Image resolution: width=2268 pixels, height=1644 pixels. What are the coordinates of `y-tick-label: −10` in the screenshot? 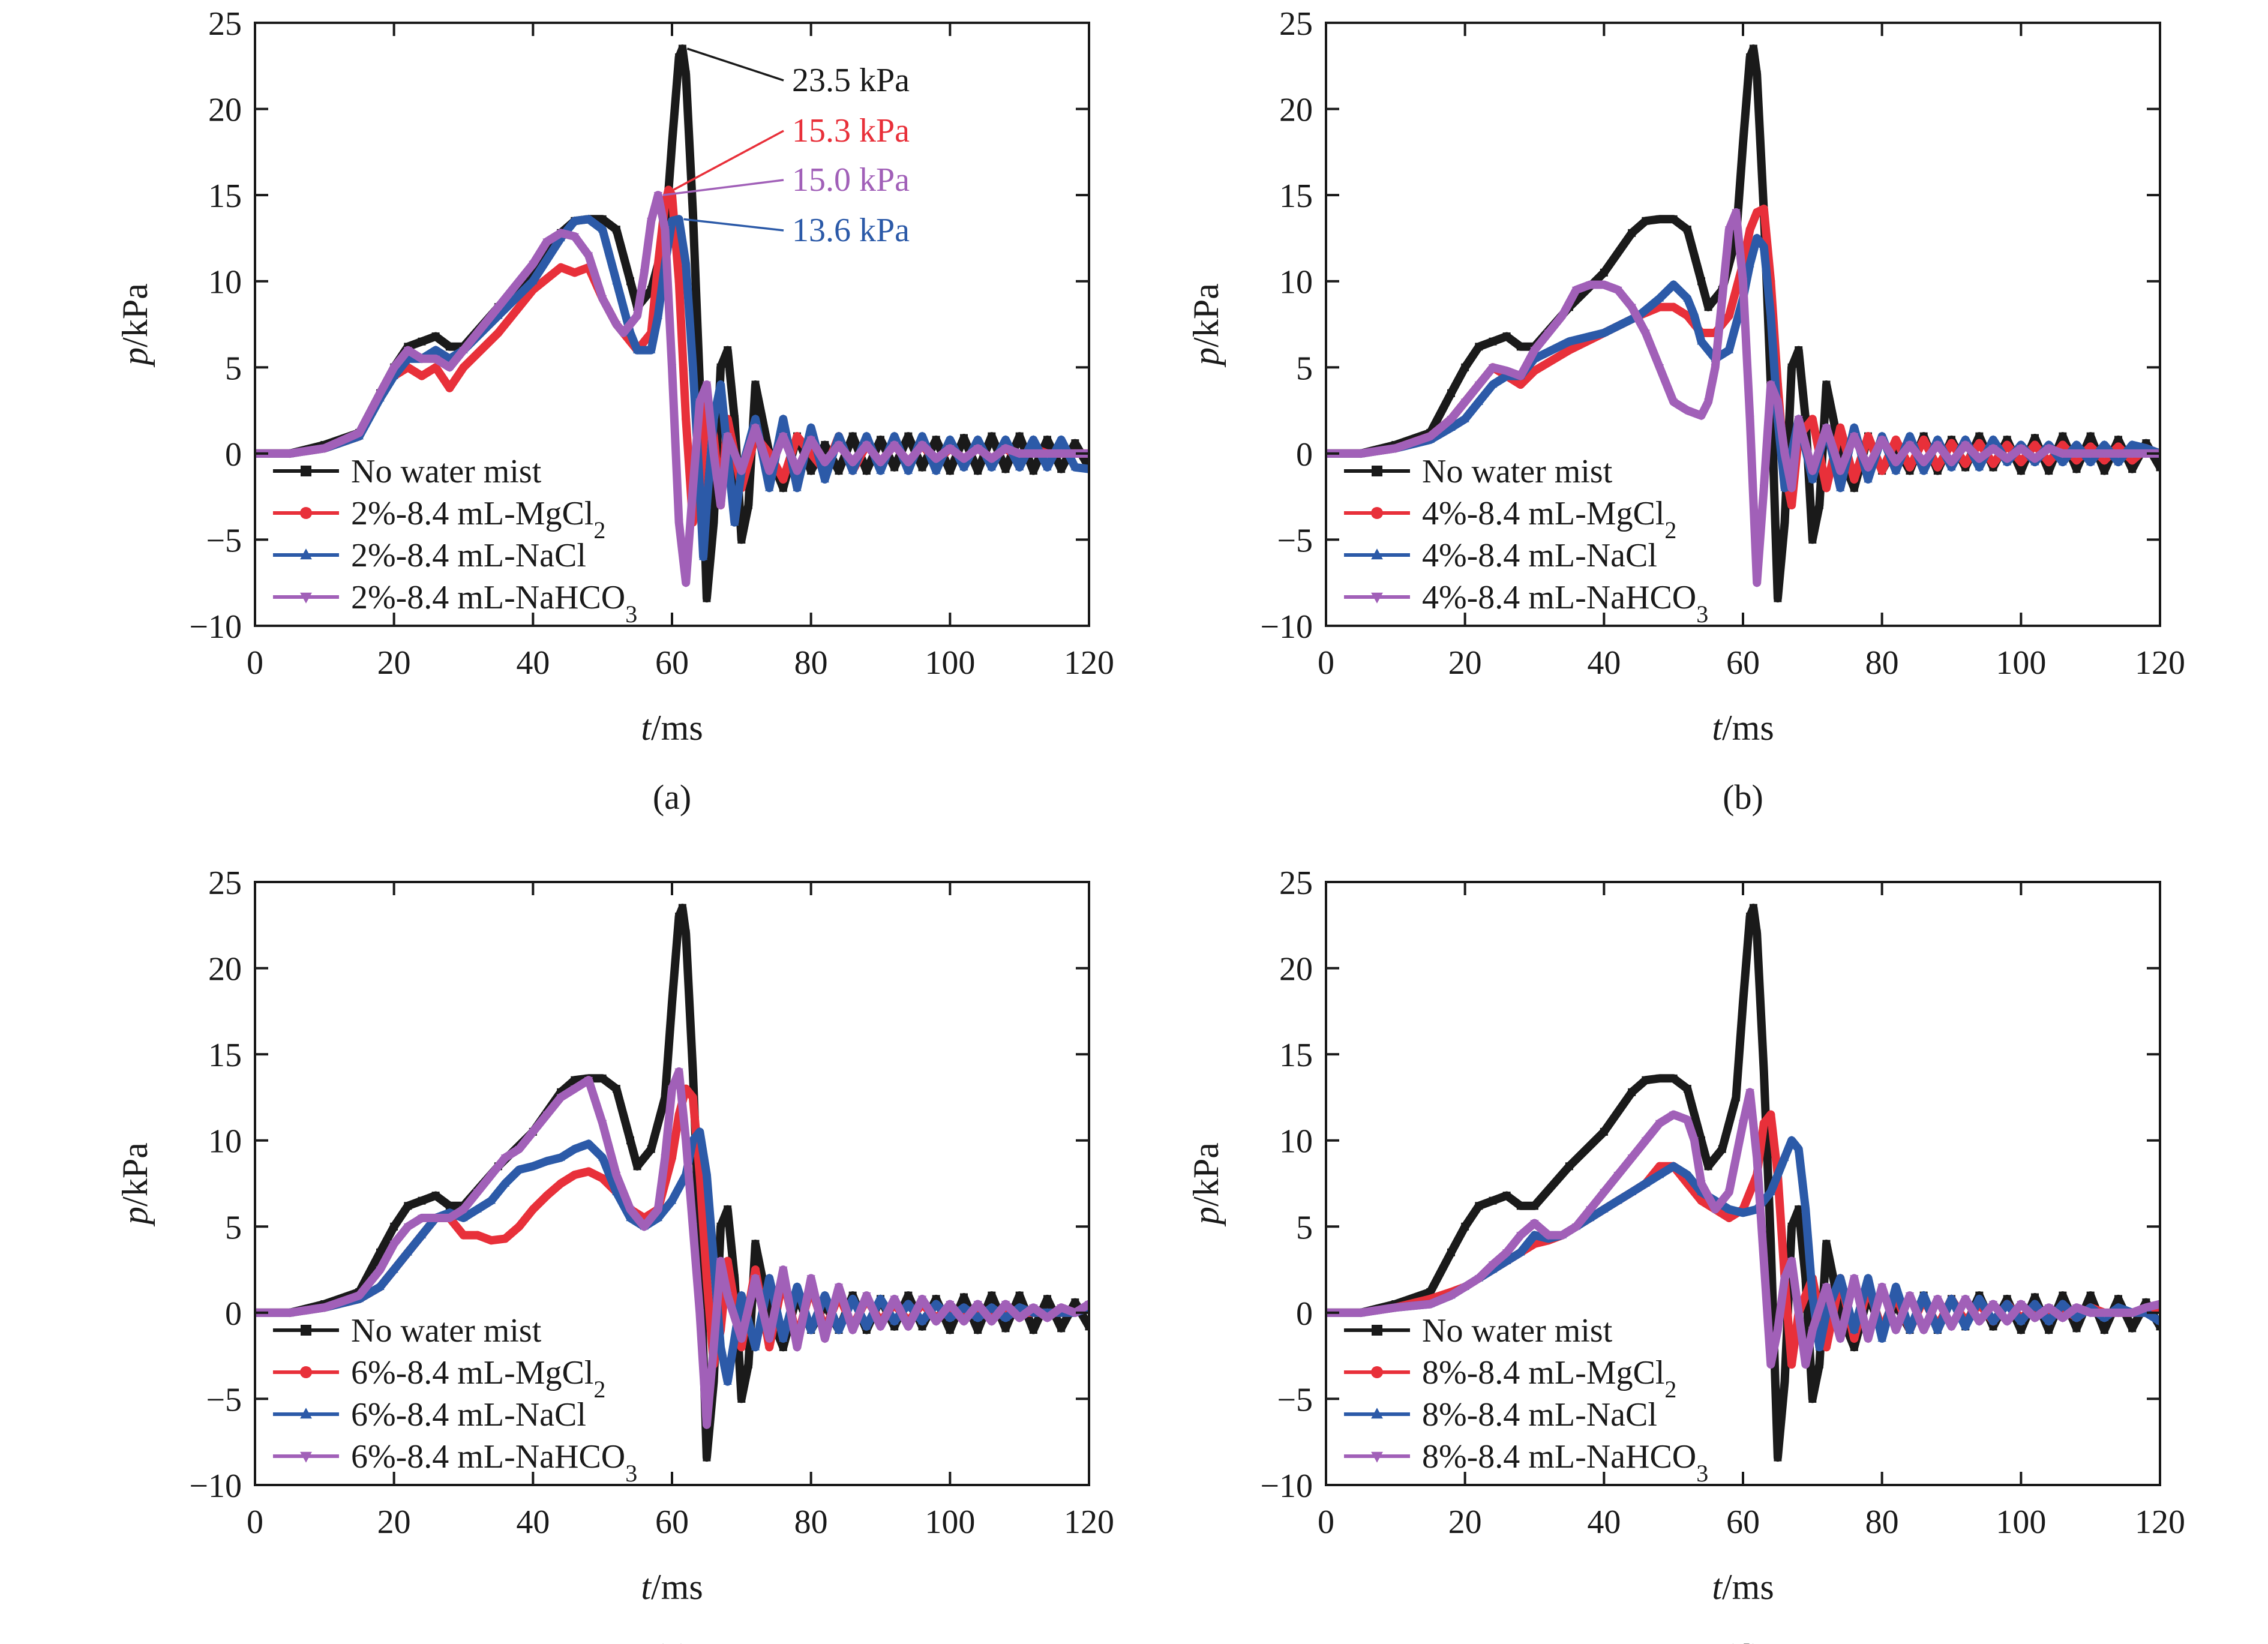 It's located at (1287, 627).